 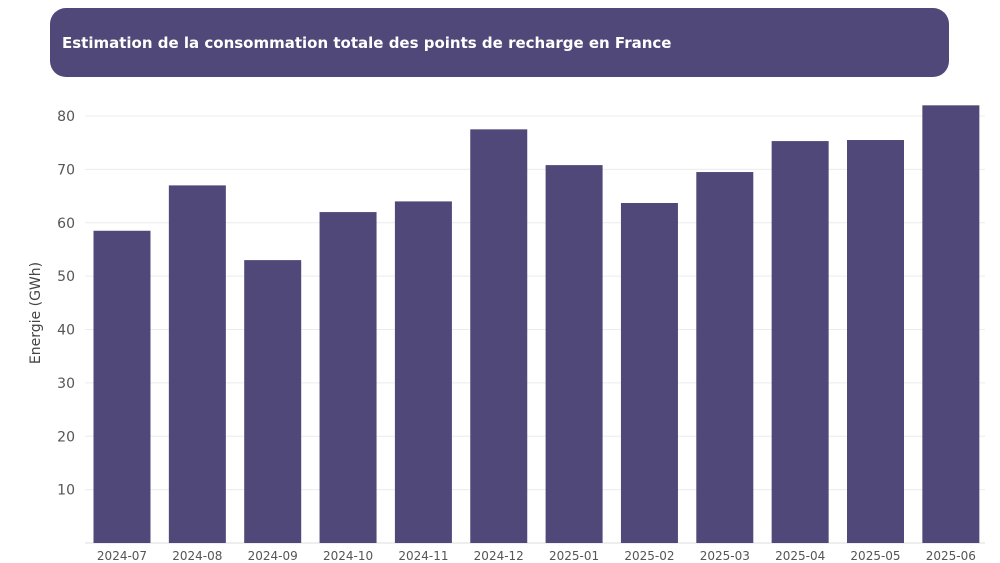 I want to click on y-tick-label: 20, so click(x=66, y=437).